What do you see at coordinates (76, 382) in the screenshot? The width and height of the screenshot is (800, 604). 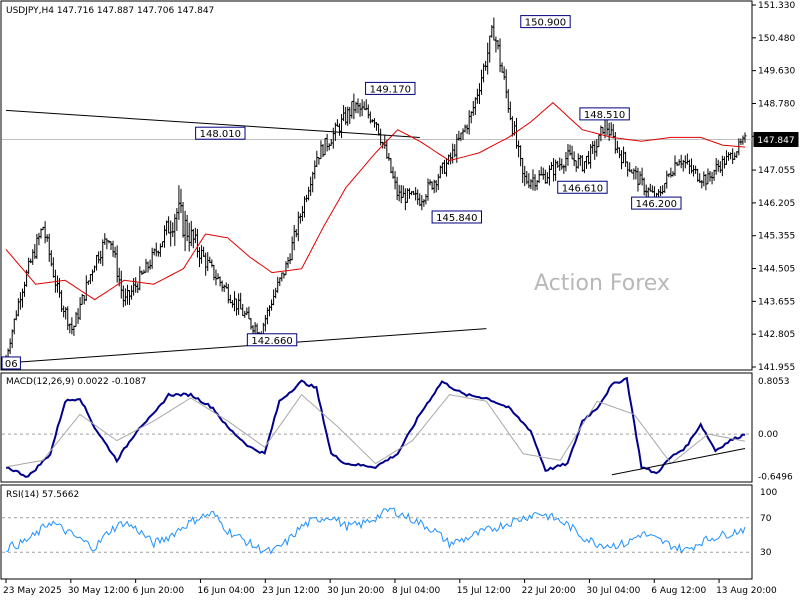 I see `macd-header: MACD(12,26,9) 0.0022 -0.1087` at bounding box center [76, 382].